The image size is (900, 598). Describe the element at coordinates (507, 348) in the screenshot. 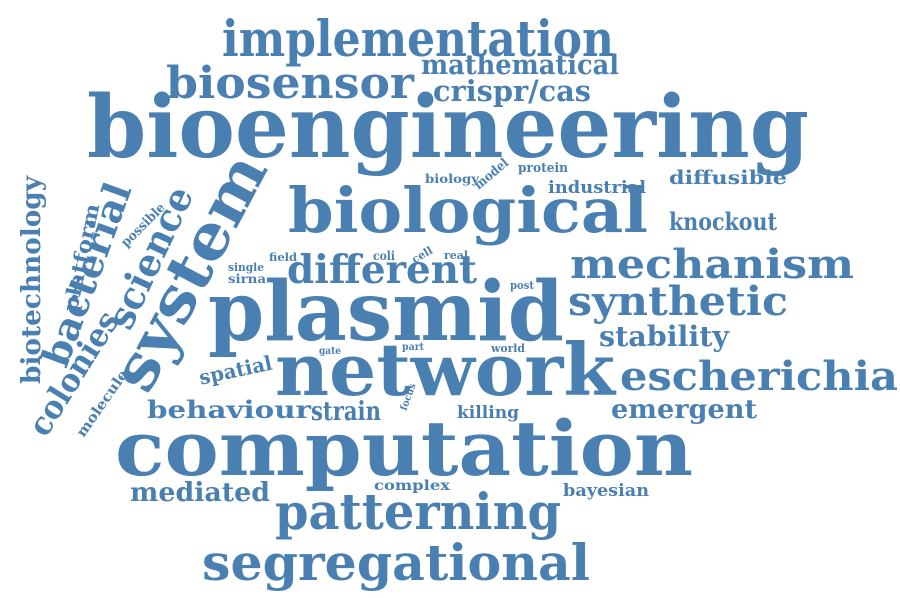

I see `word-world: world` at that location.